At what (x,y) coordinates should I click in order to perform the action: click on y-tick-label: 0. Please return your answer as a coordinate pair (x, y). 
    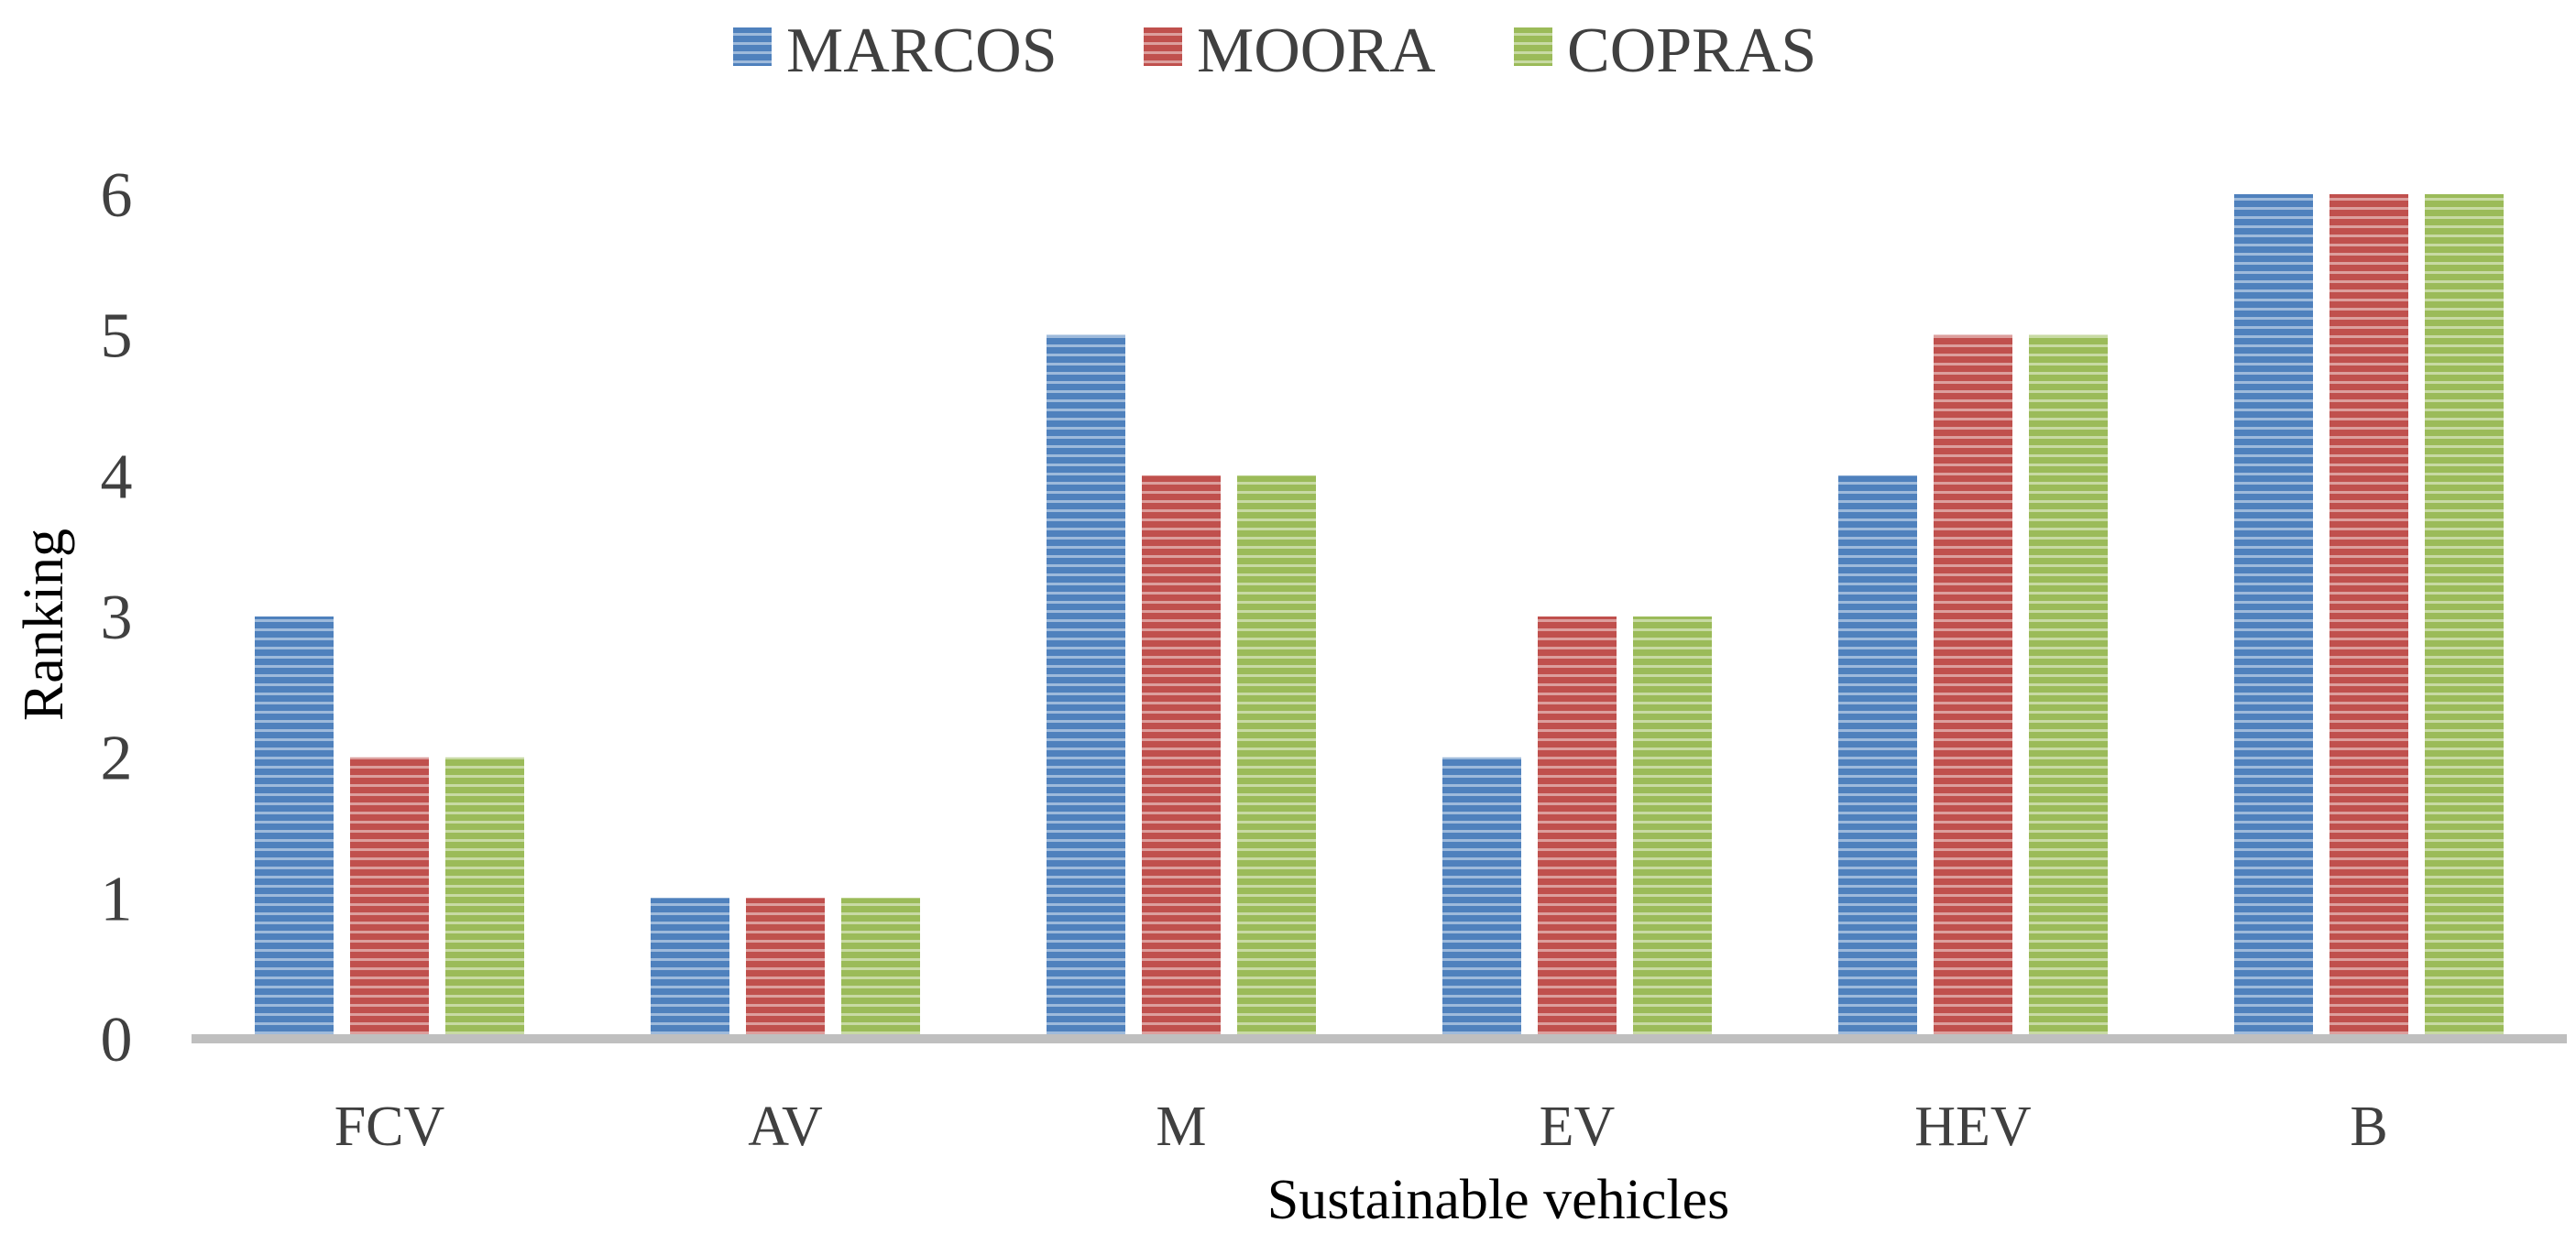
    Looking at the image, I should click on (117, 1040).